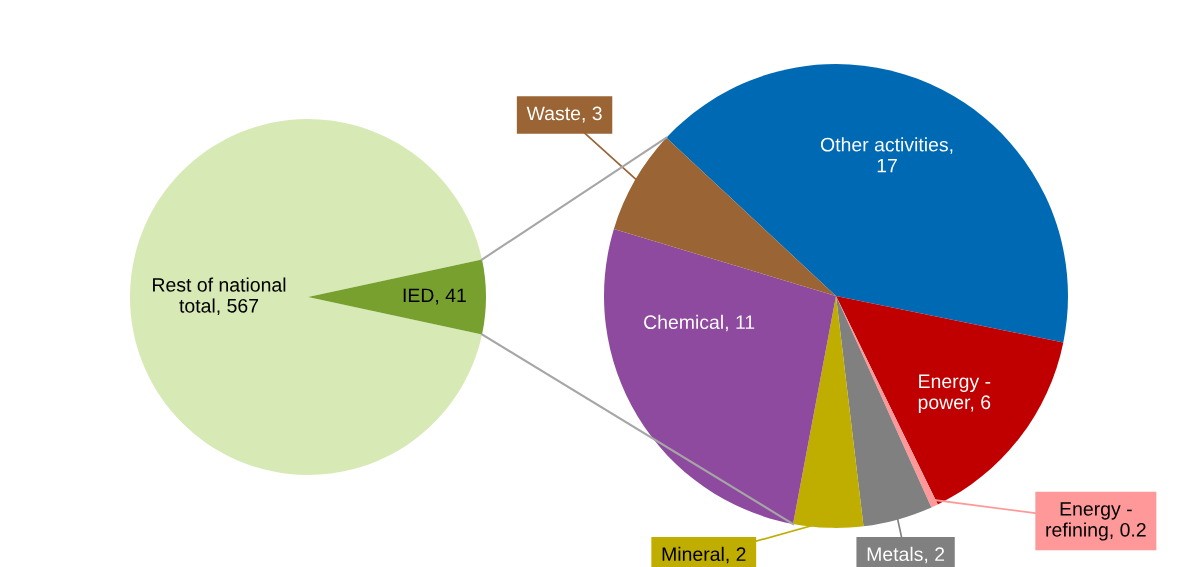 This screenshot has height=567, width=1202. I want to click on slice-label: Mineral, 2, so click(704, 555).